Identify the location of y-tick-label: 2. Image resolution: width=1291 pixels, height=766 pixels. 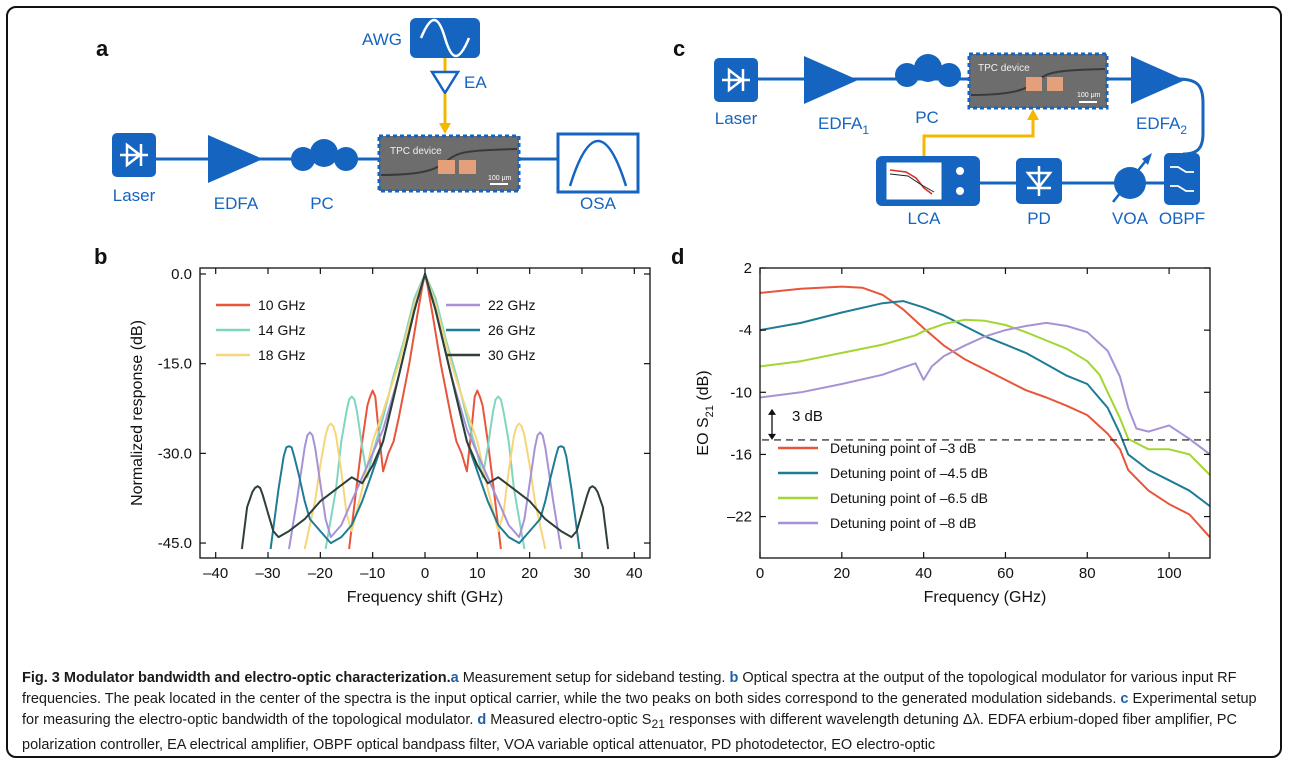
(748, 268).